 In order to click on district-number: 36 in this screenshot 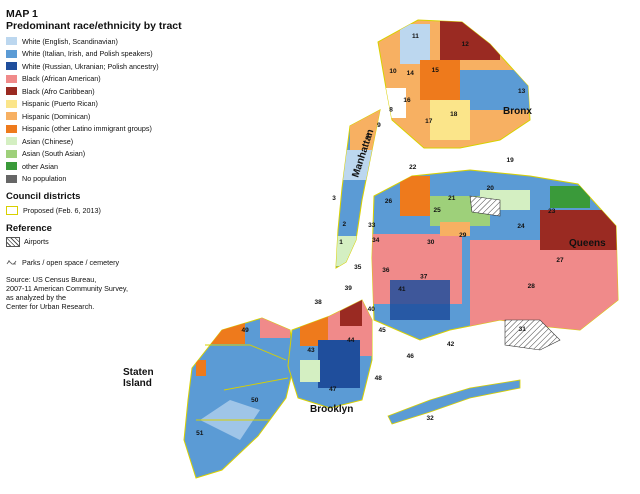, I will do `click(386, 270)`.